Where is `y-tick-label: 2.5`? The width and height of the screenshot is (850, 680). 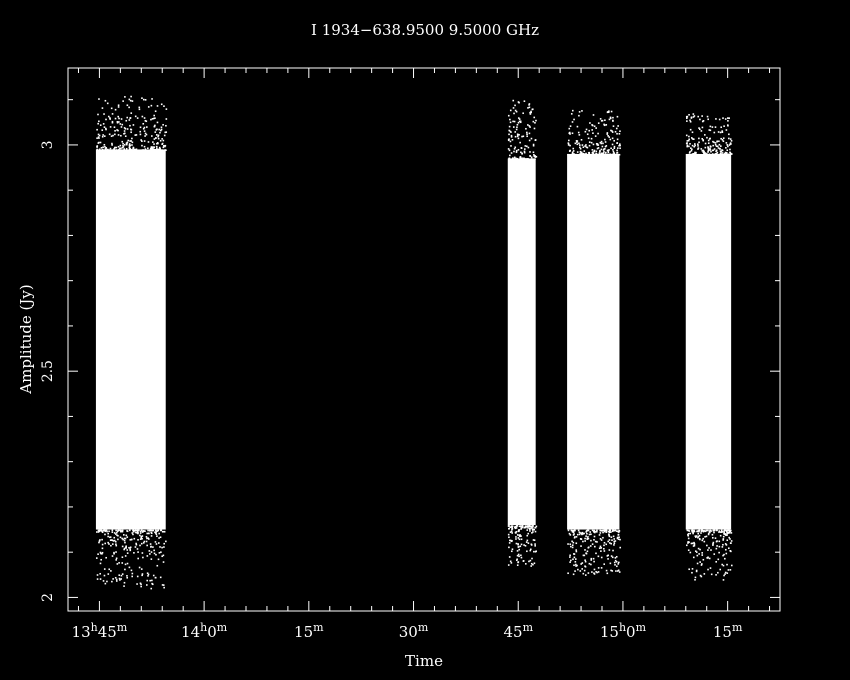
y-tick-label: 2.5 is located at coordinates (48, 371).